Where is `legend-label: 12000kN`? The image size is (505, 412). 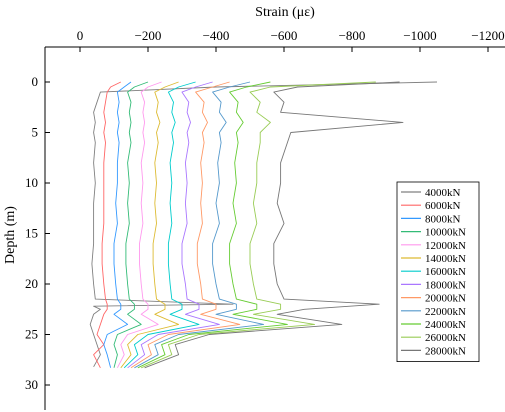
legend-label: 12000kN is located at coordinates (445, 246).